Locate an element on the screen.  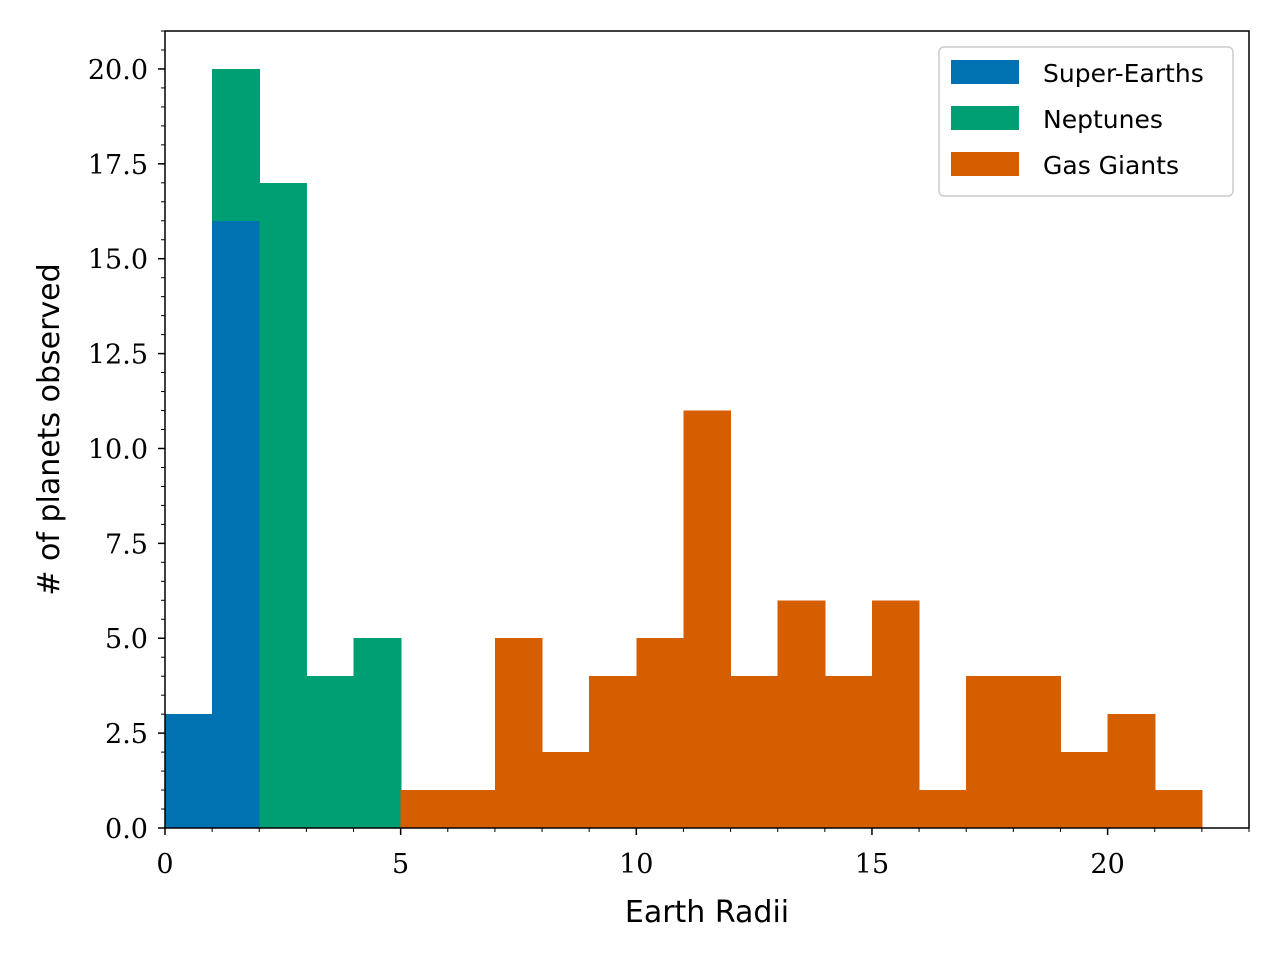
y-axis-label: # of planets observed is located at coordinates (49, 429).